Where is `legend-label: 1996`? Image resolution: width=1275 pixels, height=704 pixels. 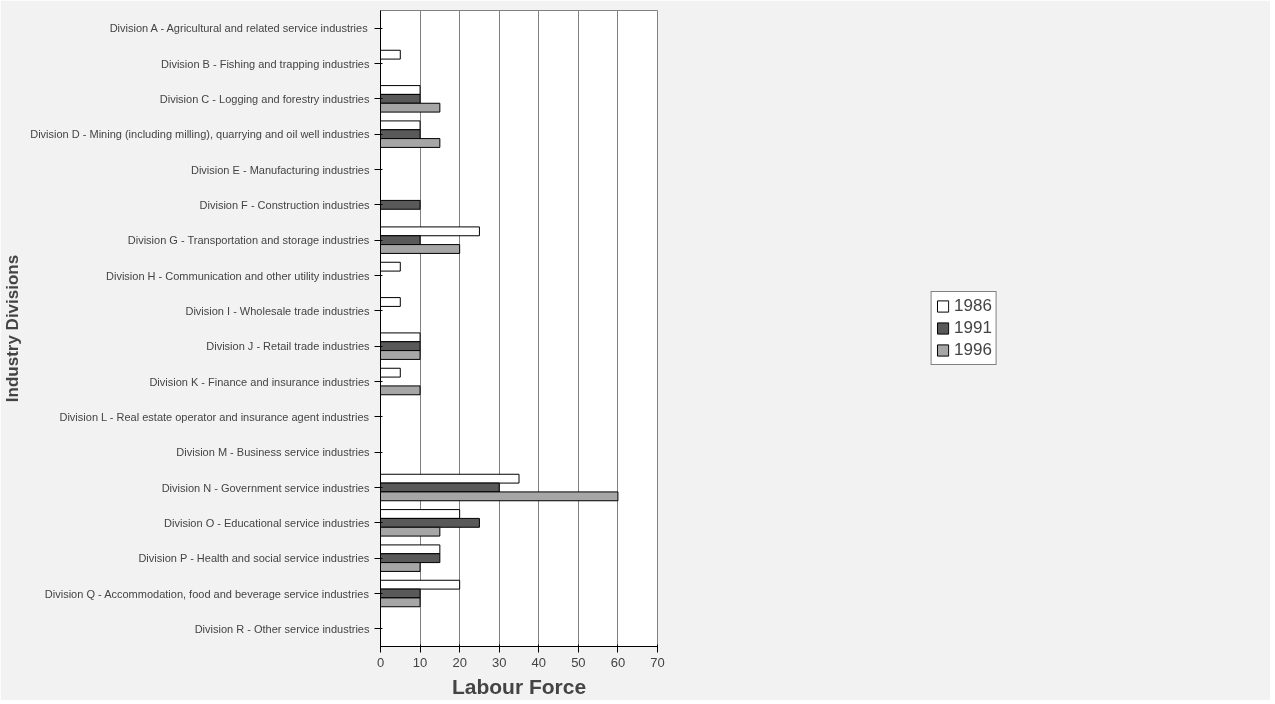
legend-label: 1996 is located at coordinates (973, 350).